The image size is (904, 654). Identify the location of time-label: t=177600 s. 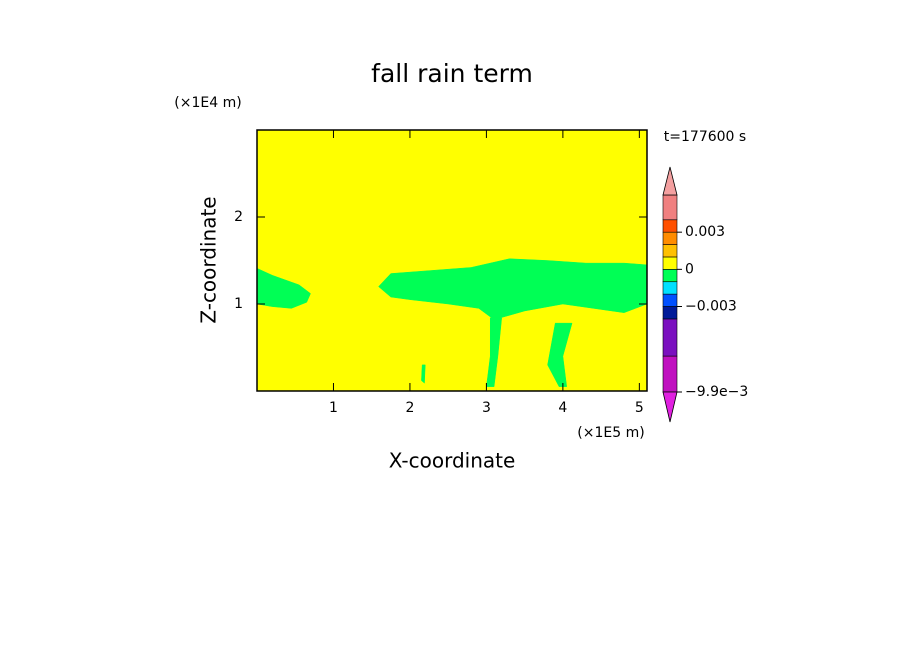
(705, 137).